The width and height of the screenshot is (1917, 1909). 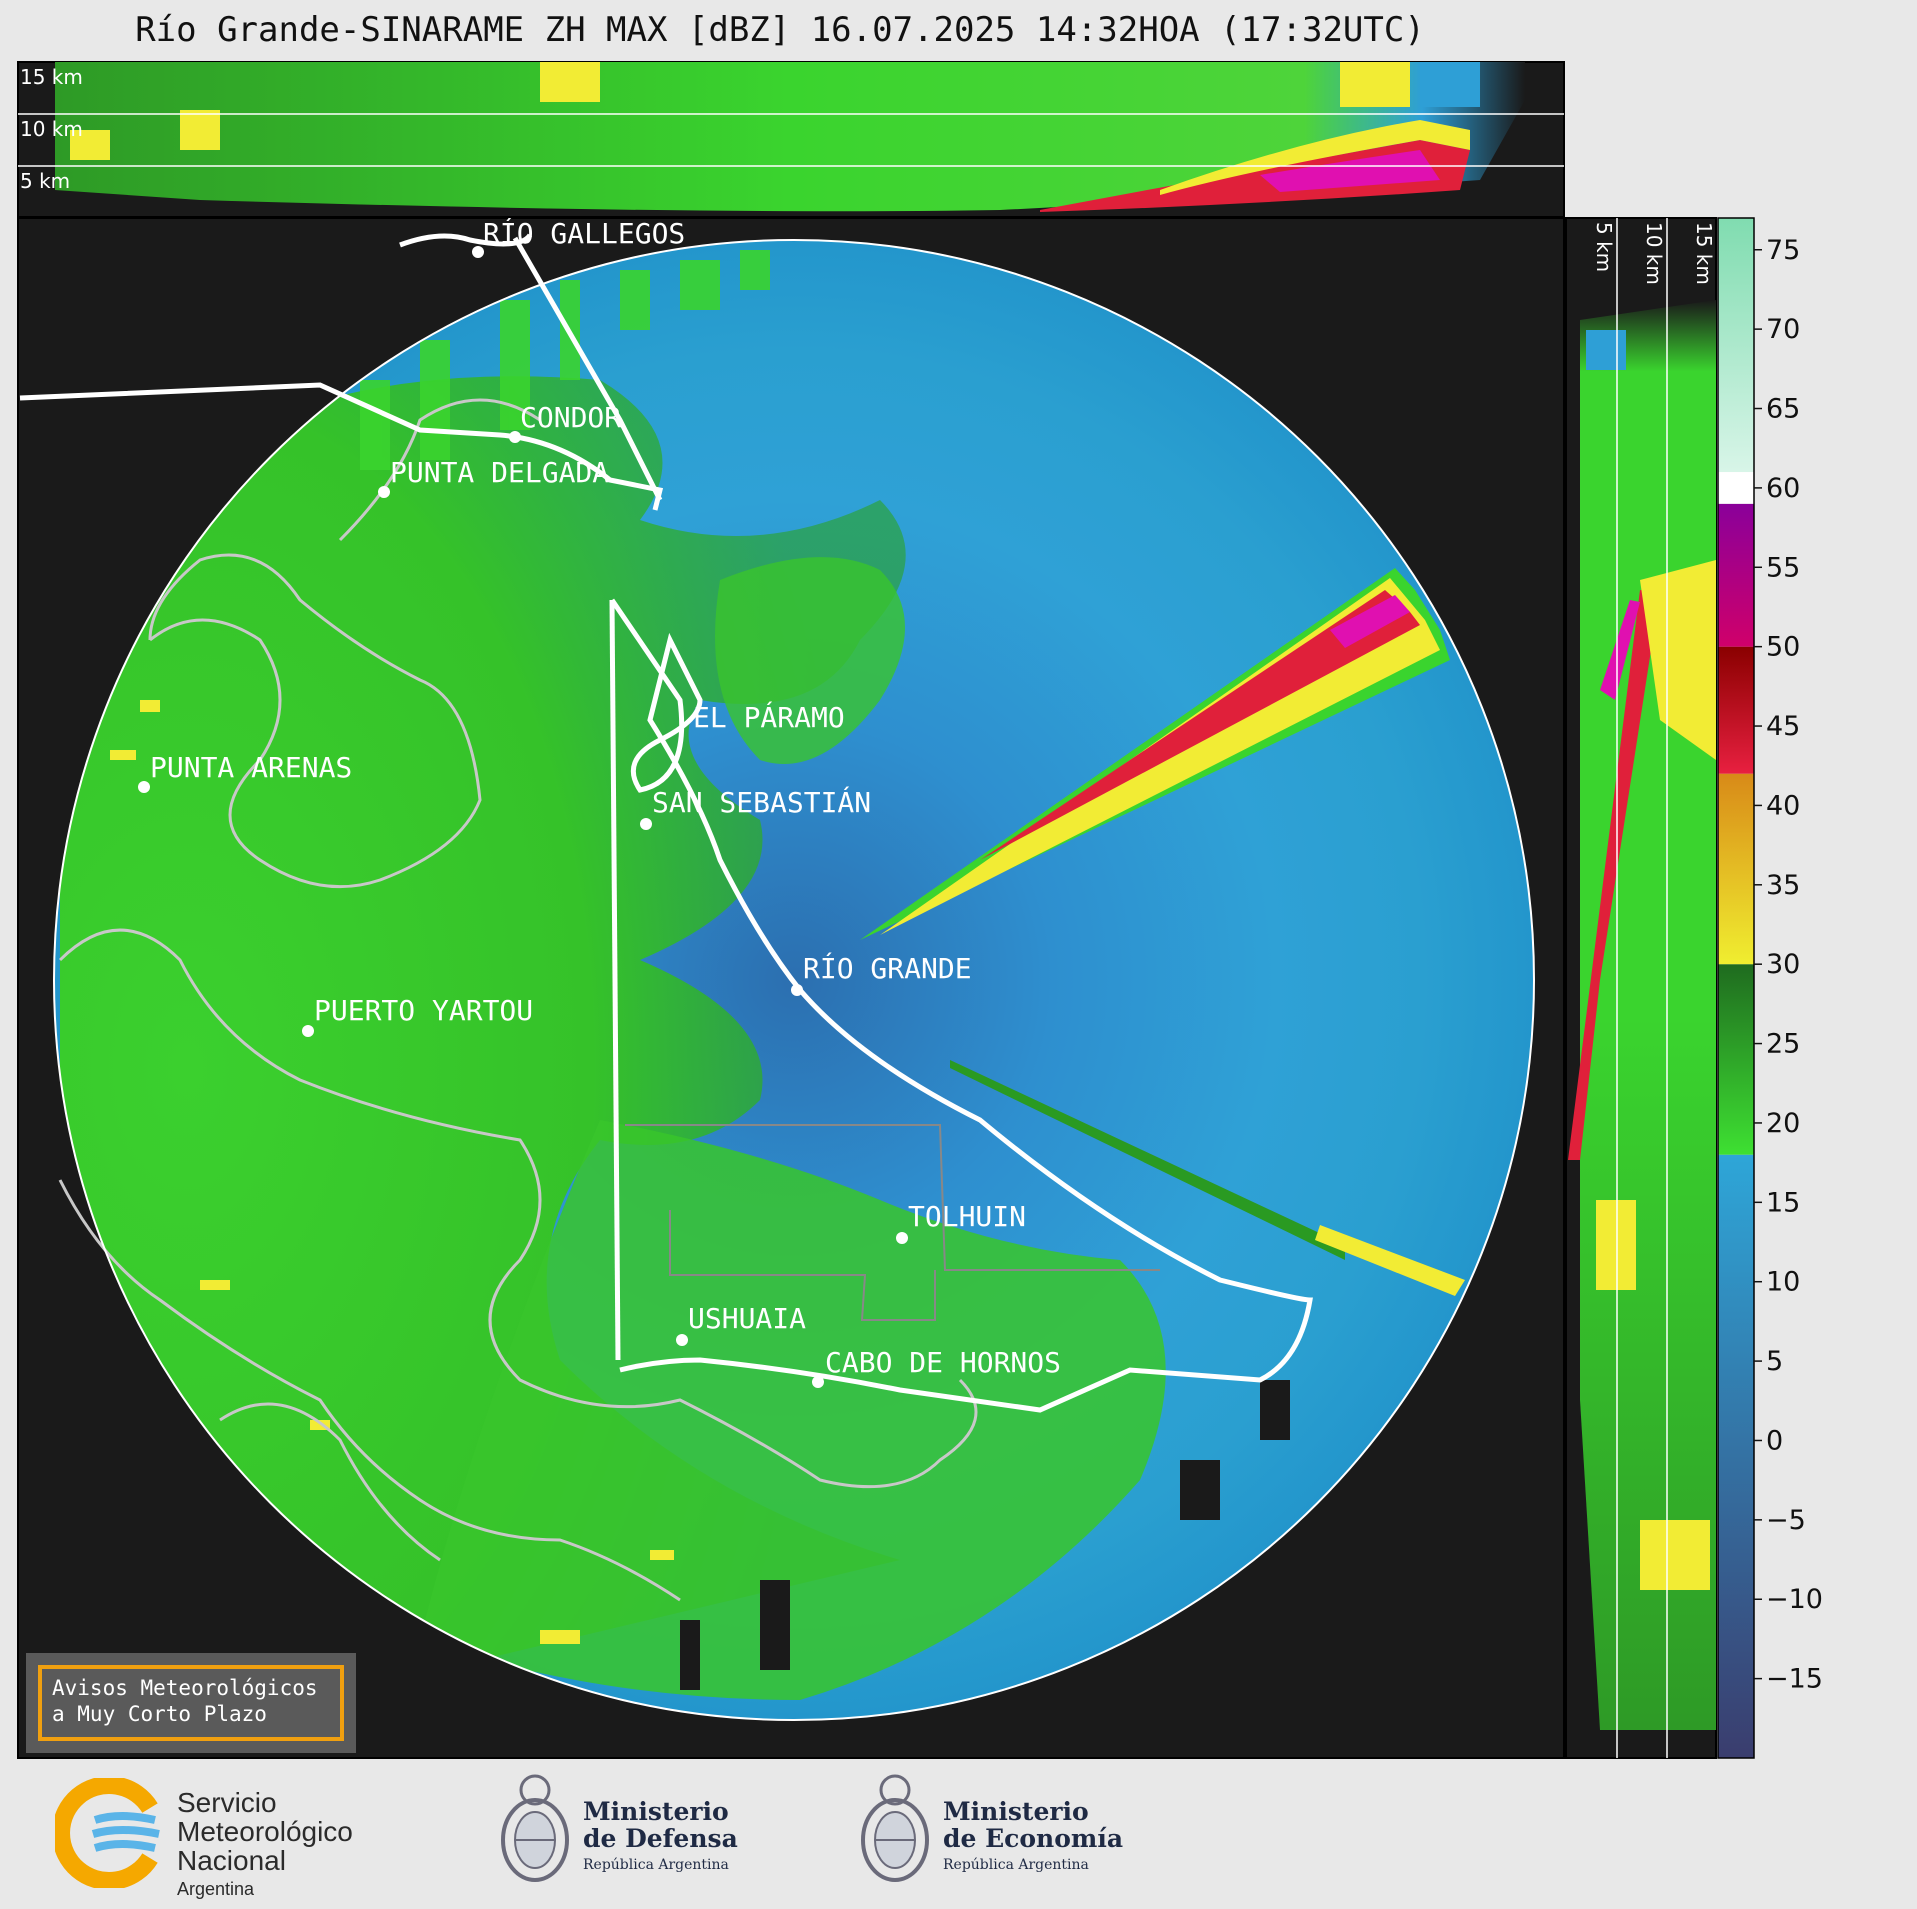 I want to click on defensa-line-3: República Argentina, so click(x=656, y=1865).